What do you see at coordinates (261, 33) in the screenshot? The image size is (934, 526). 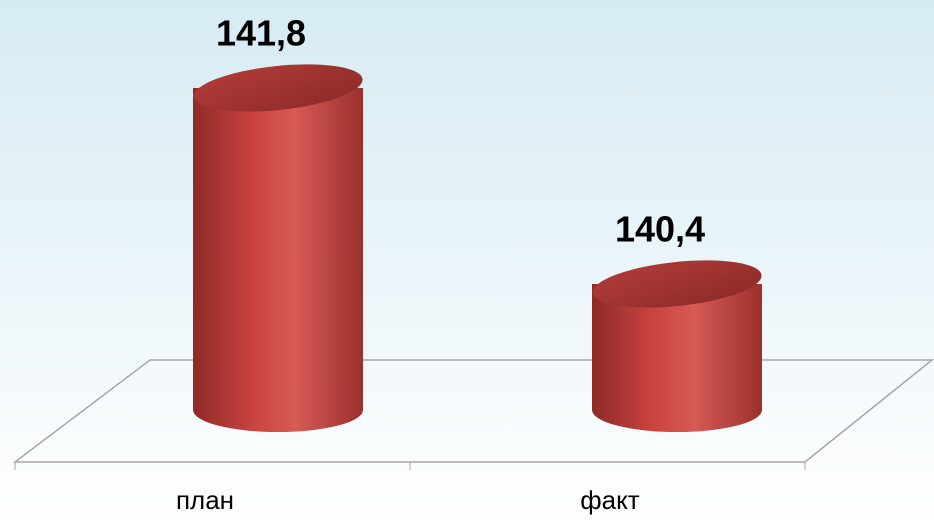 I see `value-label: 141,8` at bounding box center [261, 33].